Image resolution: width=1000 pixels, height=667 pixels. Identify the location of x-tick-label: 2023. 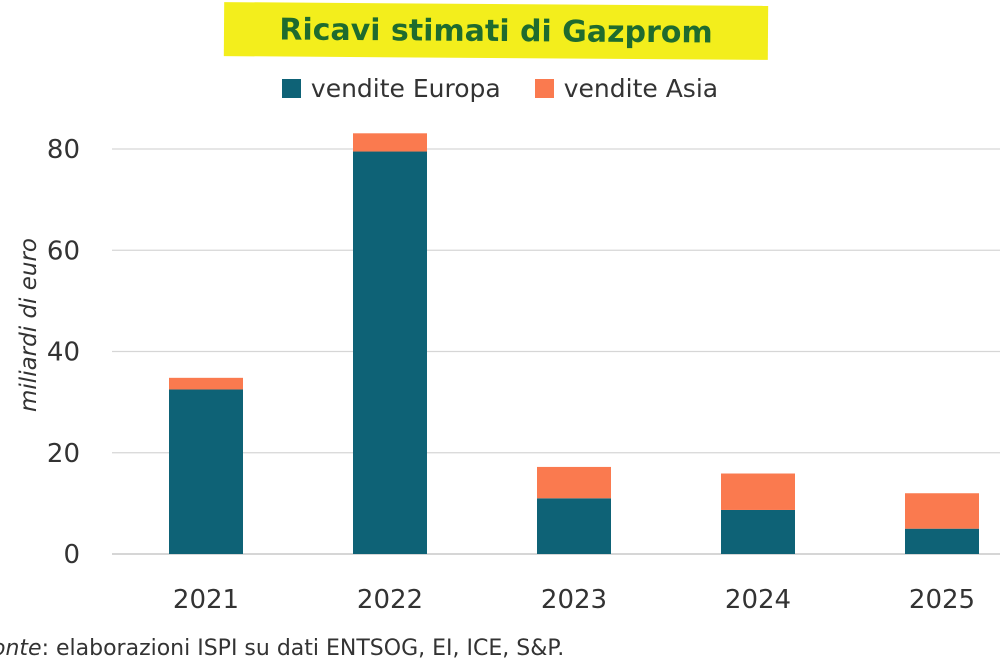
(574, 600).